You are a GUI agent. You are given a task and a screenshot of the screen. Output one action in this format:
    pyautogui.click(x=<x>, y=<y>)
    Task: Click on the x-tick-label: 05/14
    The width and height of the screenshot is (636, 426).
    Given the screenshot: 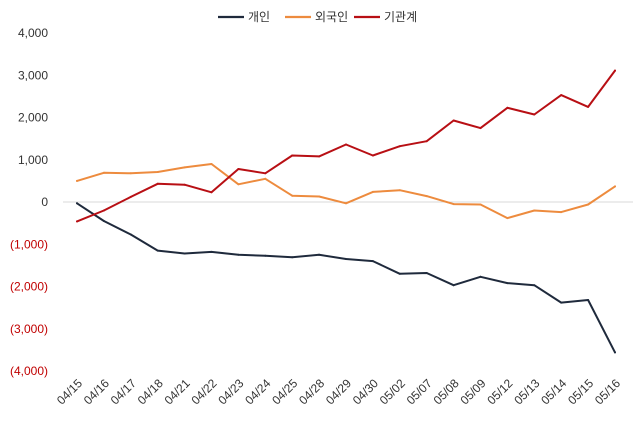 What is the action you would take?
    pyautogui.click(x=553, y=391)
    